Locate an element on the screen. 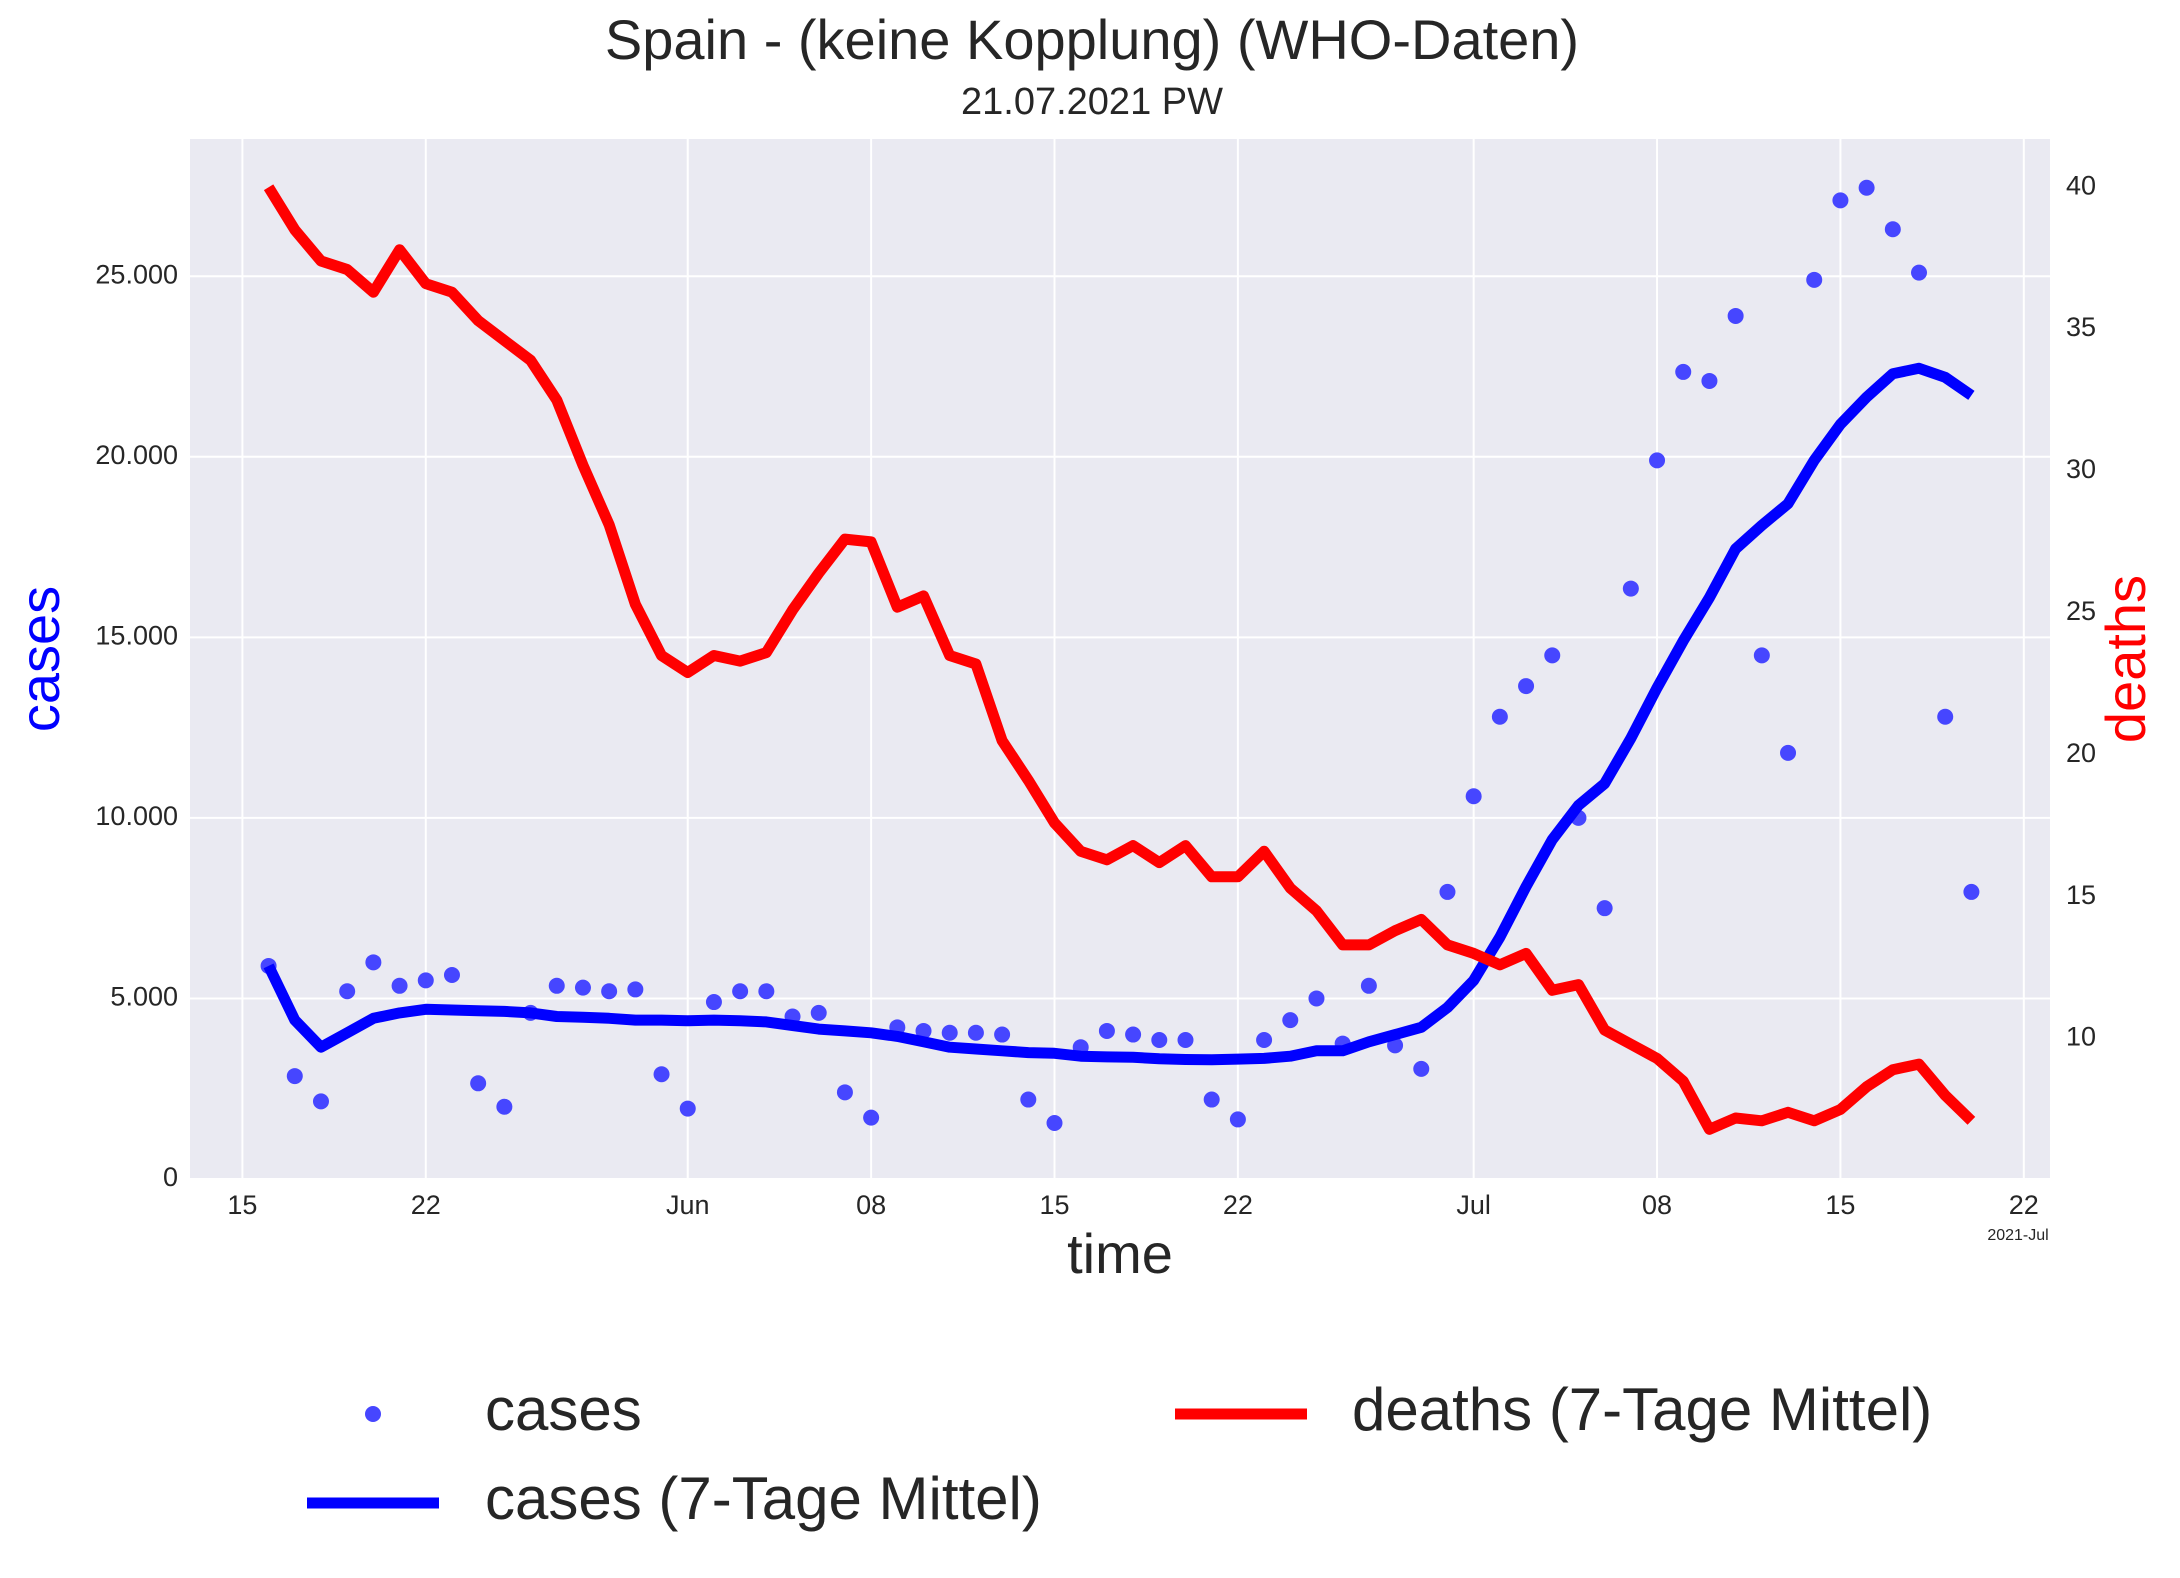 This screenshot has width=2180, height=1578. y-tick-label: 20.000 is located at coordinates (136, 455).